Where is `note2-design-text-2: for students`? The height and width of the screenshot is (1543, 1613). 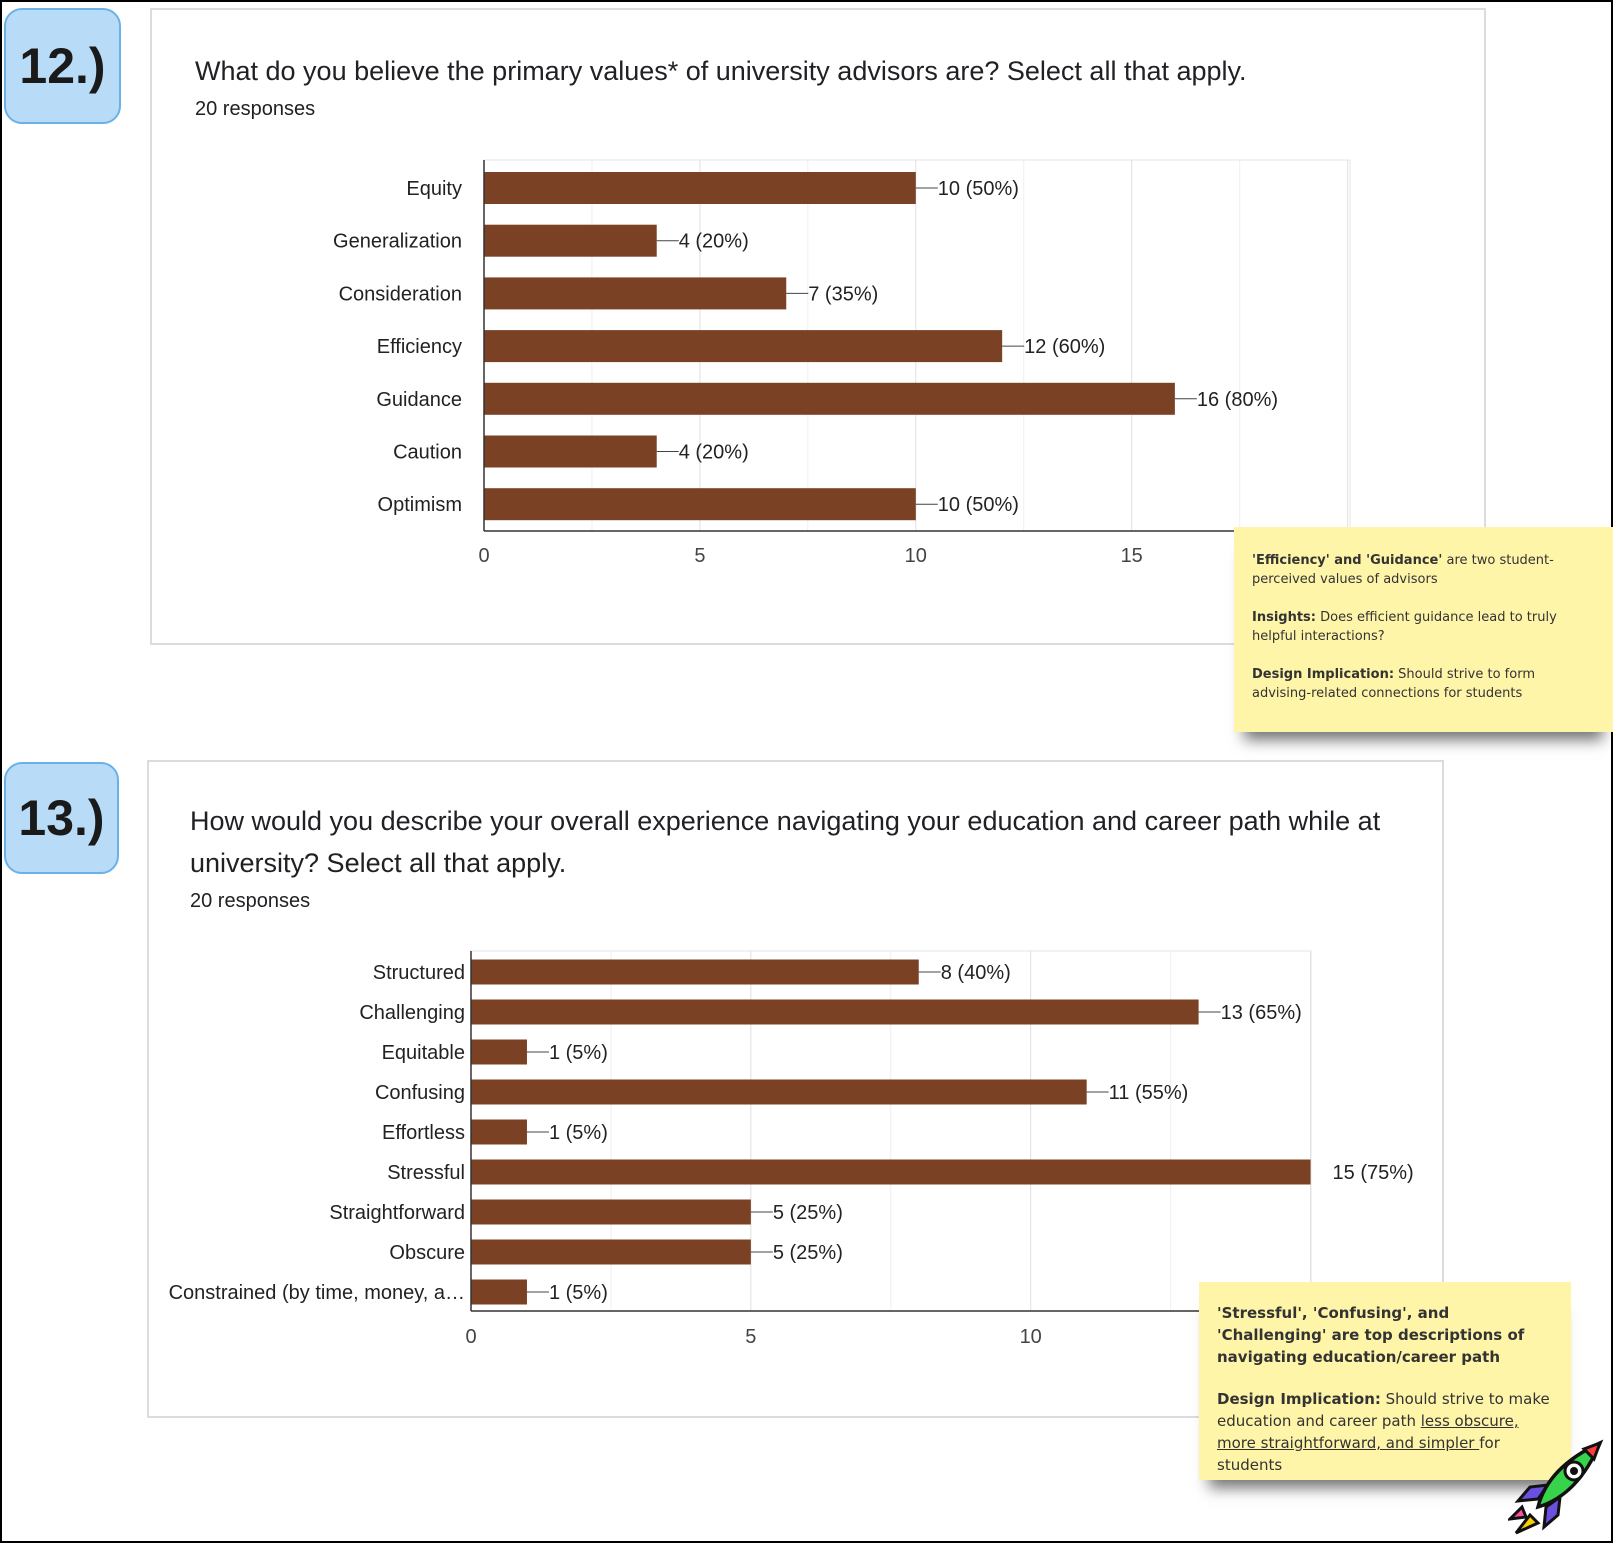 note2-design-text-2: for students is located at coordinates (1358, 1454).